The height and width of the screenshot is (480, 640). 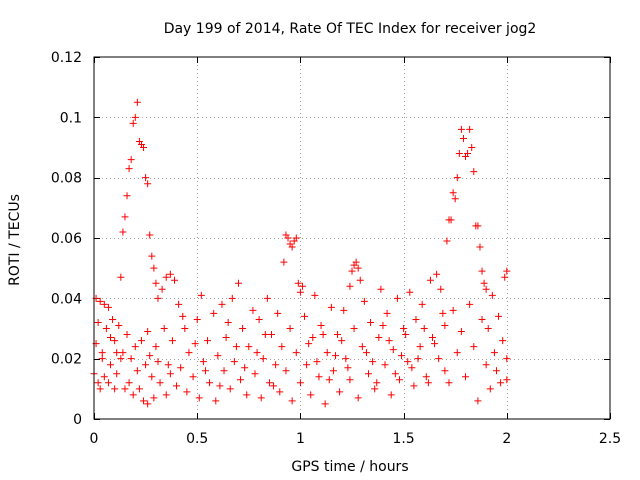 What do you see at coordinates (71, 118) in the screenshot?
I see `y-tick-label: 0.1` at bounding box center [71, 118].